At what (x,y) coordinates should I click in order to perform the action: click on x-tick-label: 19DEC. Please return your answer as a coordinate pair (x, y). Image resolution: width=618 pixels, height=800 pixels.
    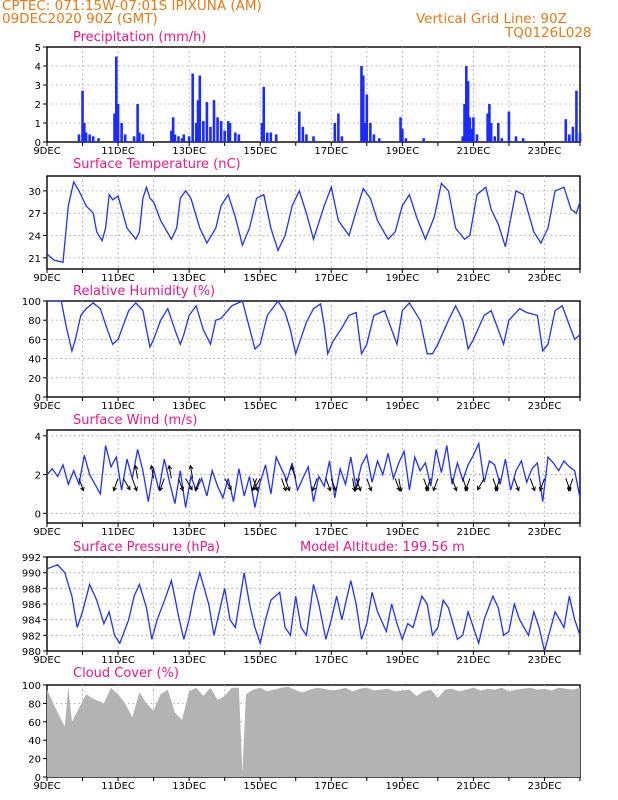
    Looking at the image, I should click on (402, 406).